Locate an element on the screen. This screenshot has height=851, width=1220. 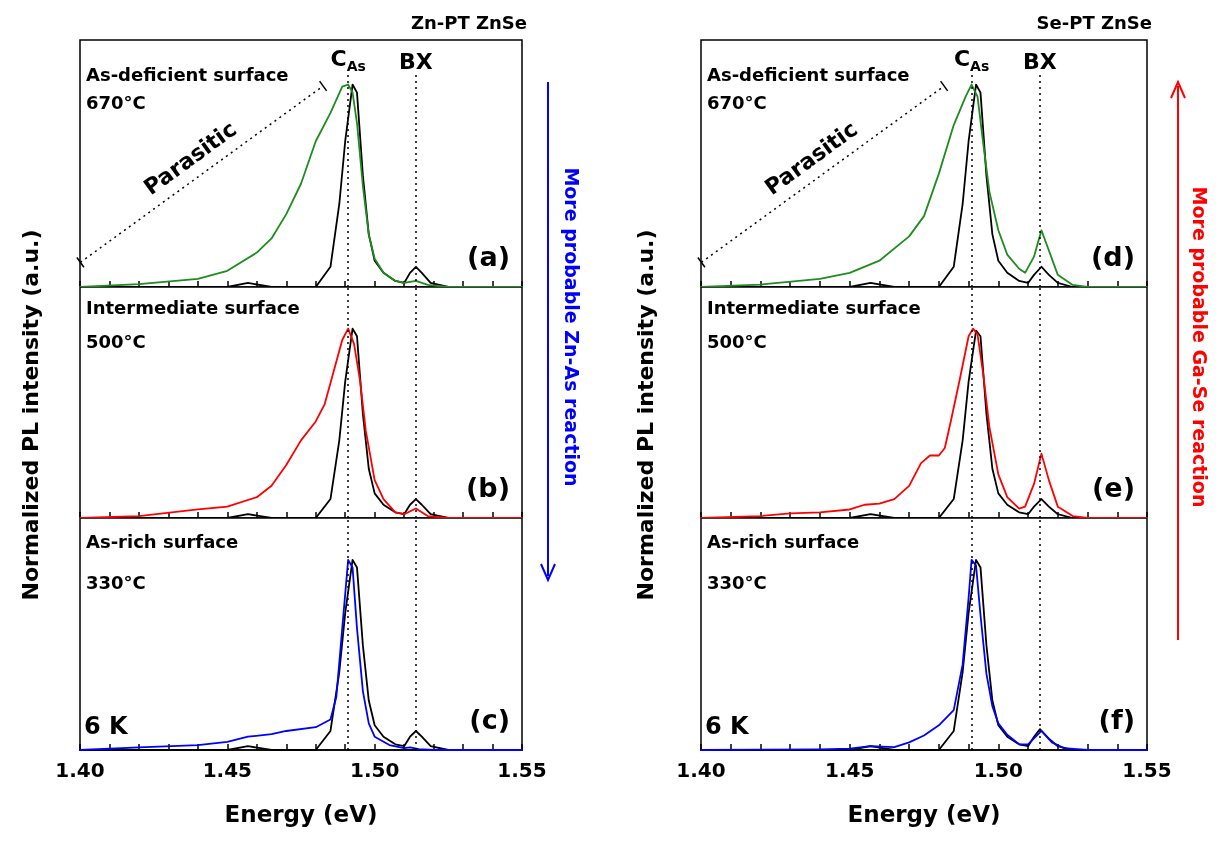
chart-title: Se-PT ZnSe is located at coordinates (1094, 22).